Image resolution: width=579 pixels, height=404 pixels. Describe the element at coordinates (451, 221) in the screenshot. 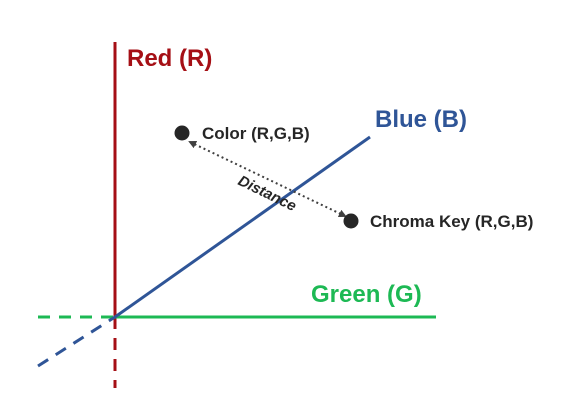

I see `chroma-key-point-label: Chroma Key (R,G,B)` at that location.